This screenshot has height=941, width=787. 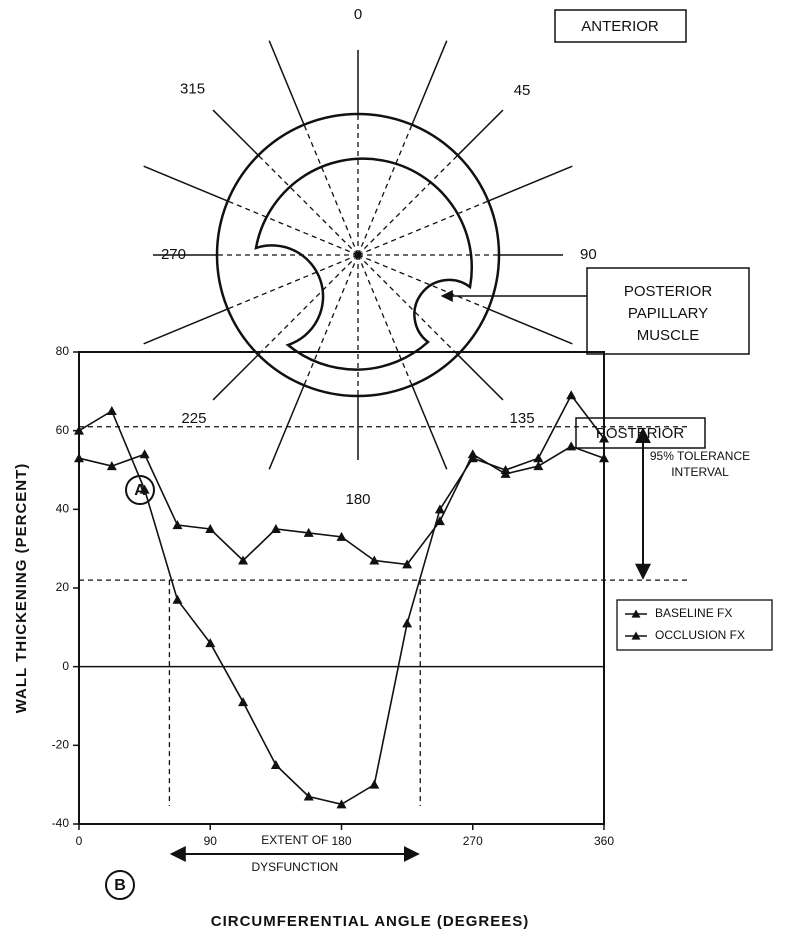 I want to click on angle-label: 270, so click(x=173, y=254).